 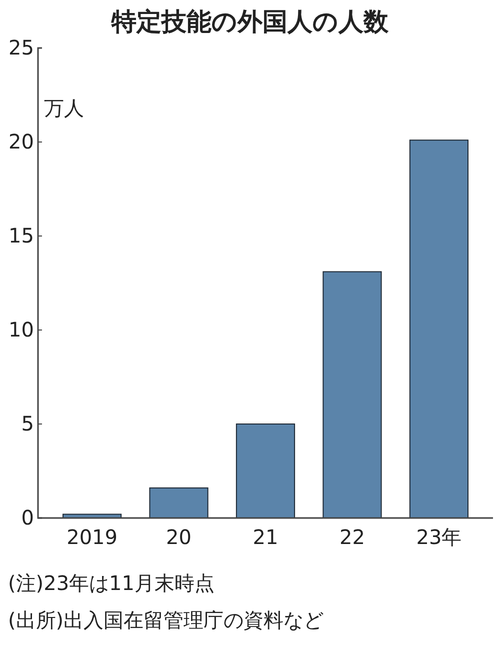 What do you see at coordinates (439, 537) in the screenshot?
I see `x-tick-label: 23年` at bounding box center [439, 537].